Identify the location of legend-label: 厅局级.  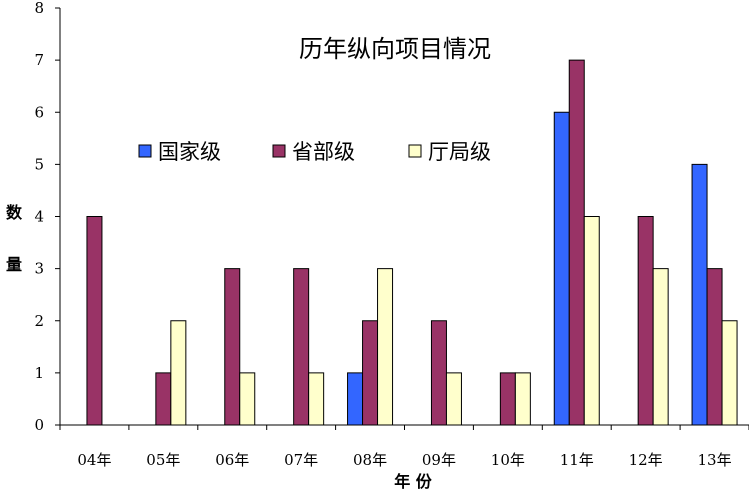
(459, 152).